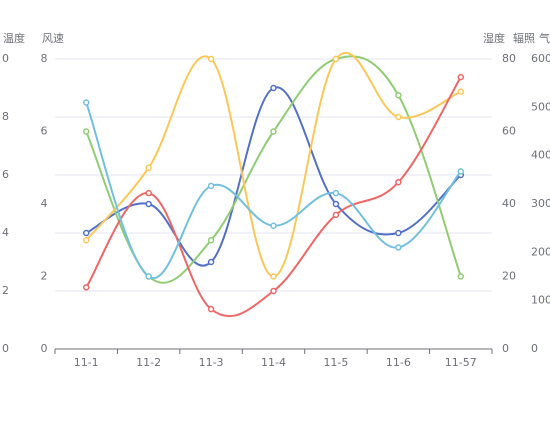 This screenshot has height=424, width=550. I want to click on left-outer-tick-label: 8, so click(5, 116).